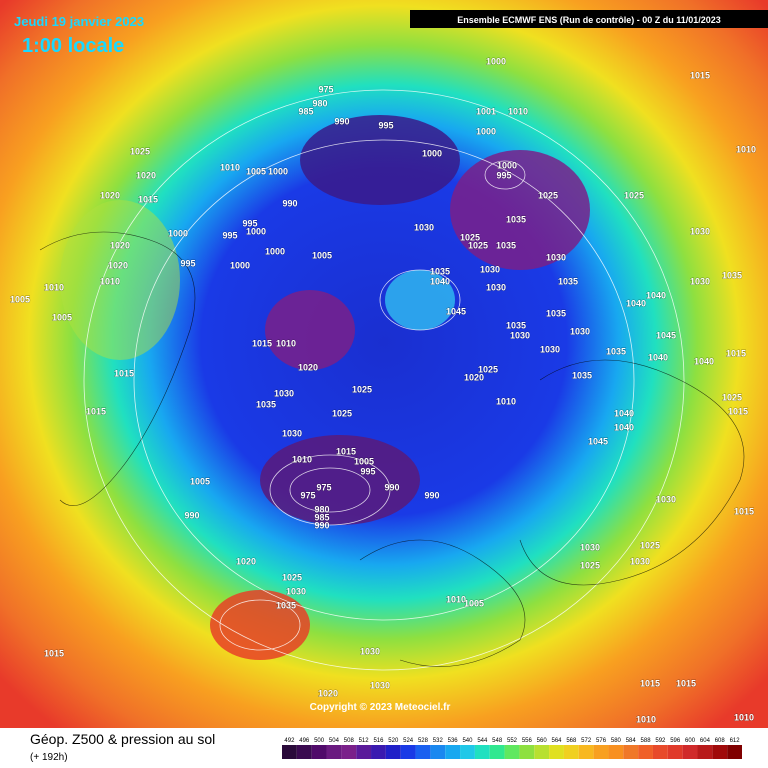 Image resolution: width=768 pixels, height=768 pixels. Describe the element at coordinates (453, 741) in the screenshot. I see `colorbar-label: 536` at that location.